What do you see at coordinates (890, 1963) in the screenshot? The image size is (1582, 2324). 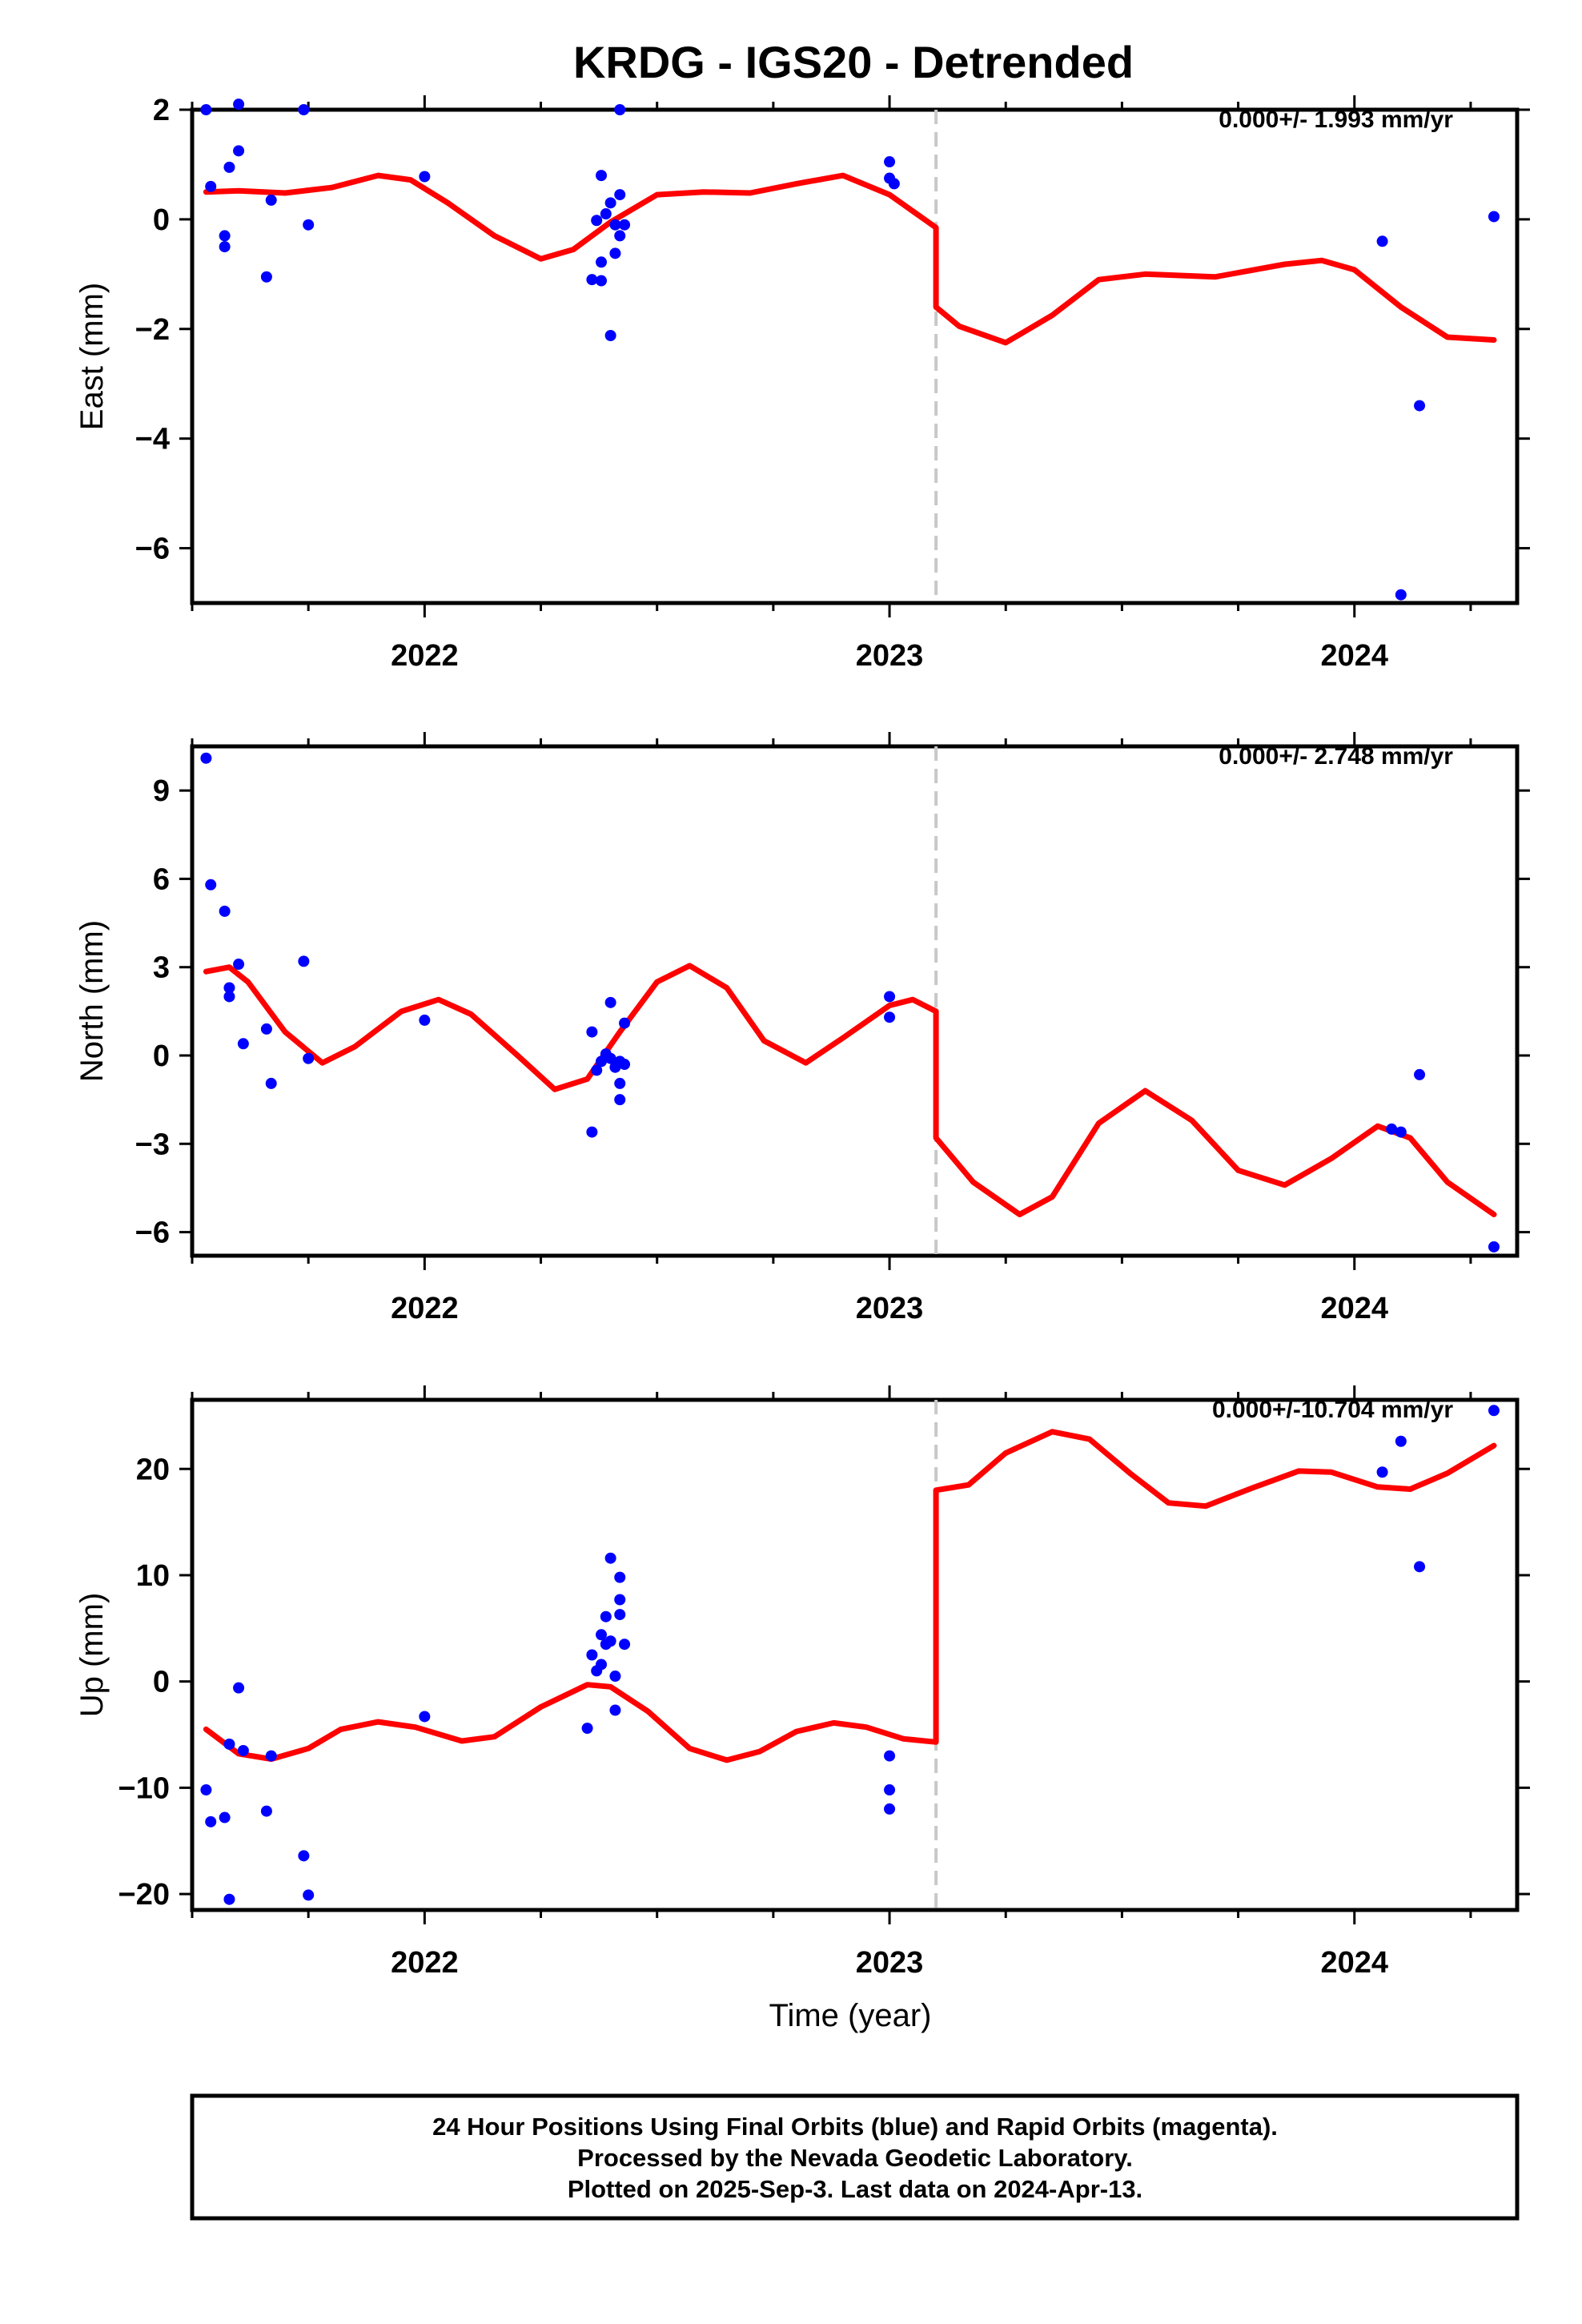 I see `up-x-tick-label: 2023` at bounding box center [890, 1963].